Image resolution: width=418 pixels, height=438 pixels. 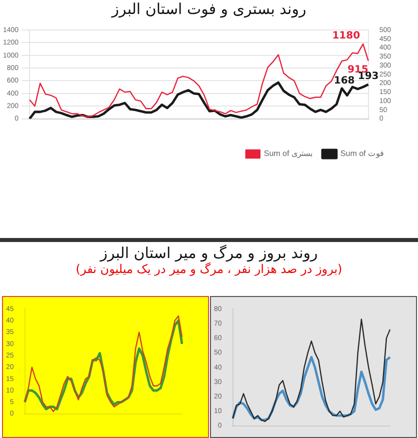 I want to click on legend-label: Sum of بستری, so click(x=288, y=153).